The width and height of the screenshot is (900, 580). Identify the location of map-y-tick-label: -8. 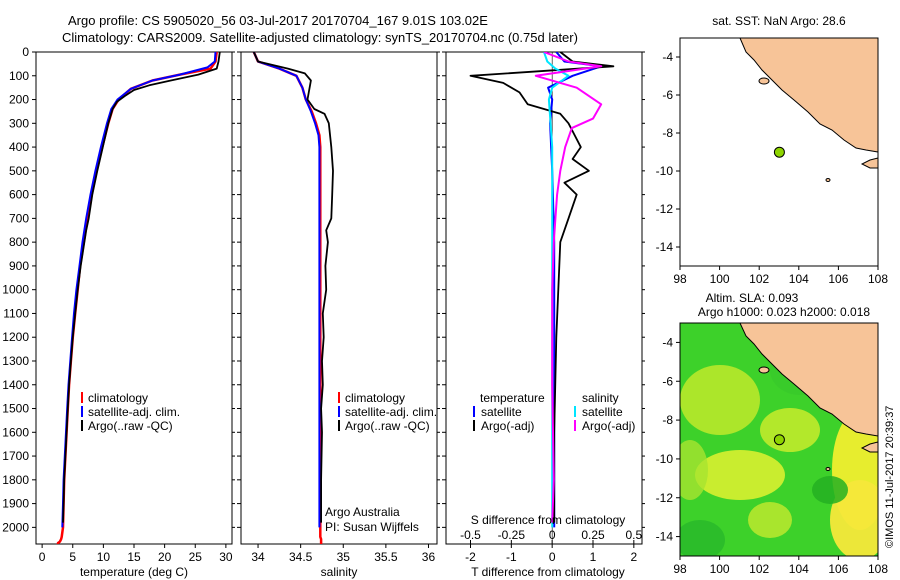
(667, 420).